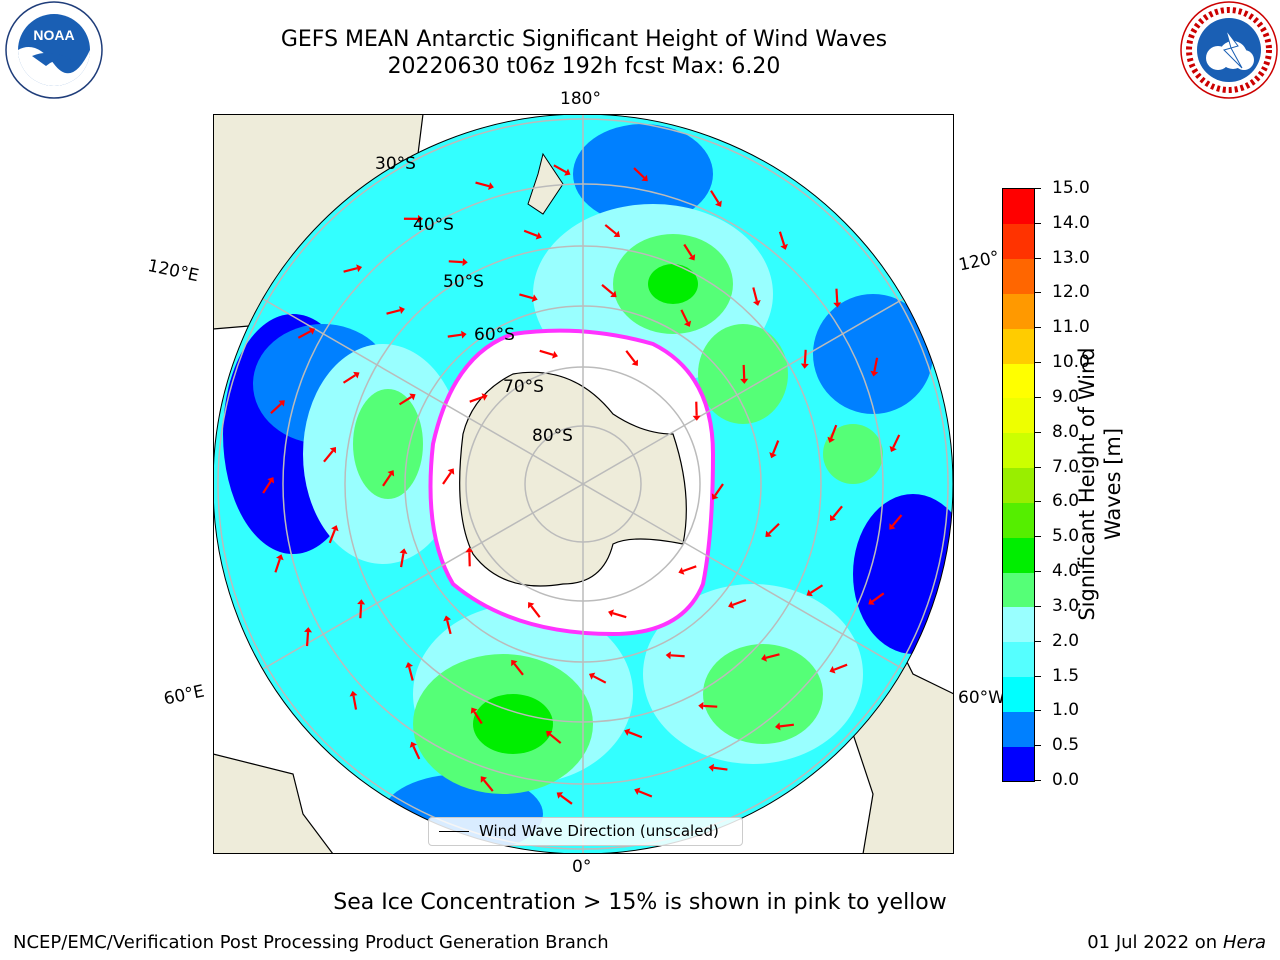  Describe the element at coordinates (1071, 257) in the screenshot. I see `colorbar-tick-label: 13.0` at that location.